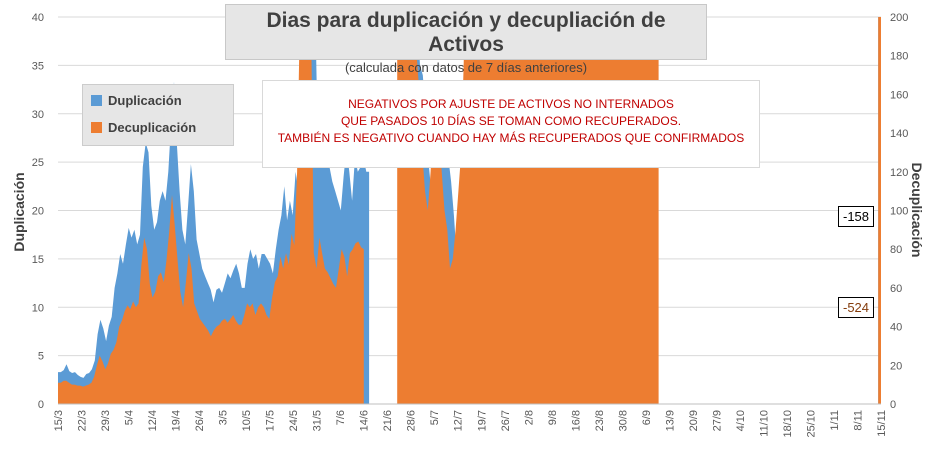  Describe the element at coordinates (788, 424) in the screenshot. I see `x-tick-label: 18/10` at that location.